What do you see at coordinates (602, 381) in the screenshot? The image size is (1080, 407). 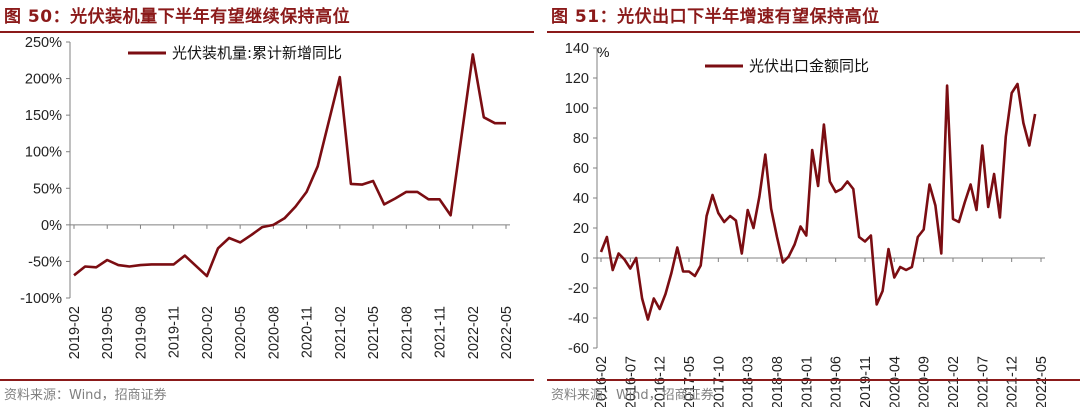 I see `x-tick-label: 2016-02` at bounding box center [602, 381].